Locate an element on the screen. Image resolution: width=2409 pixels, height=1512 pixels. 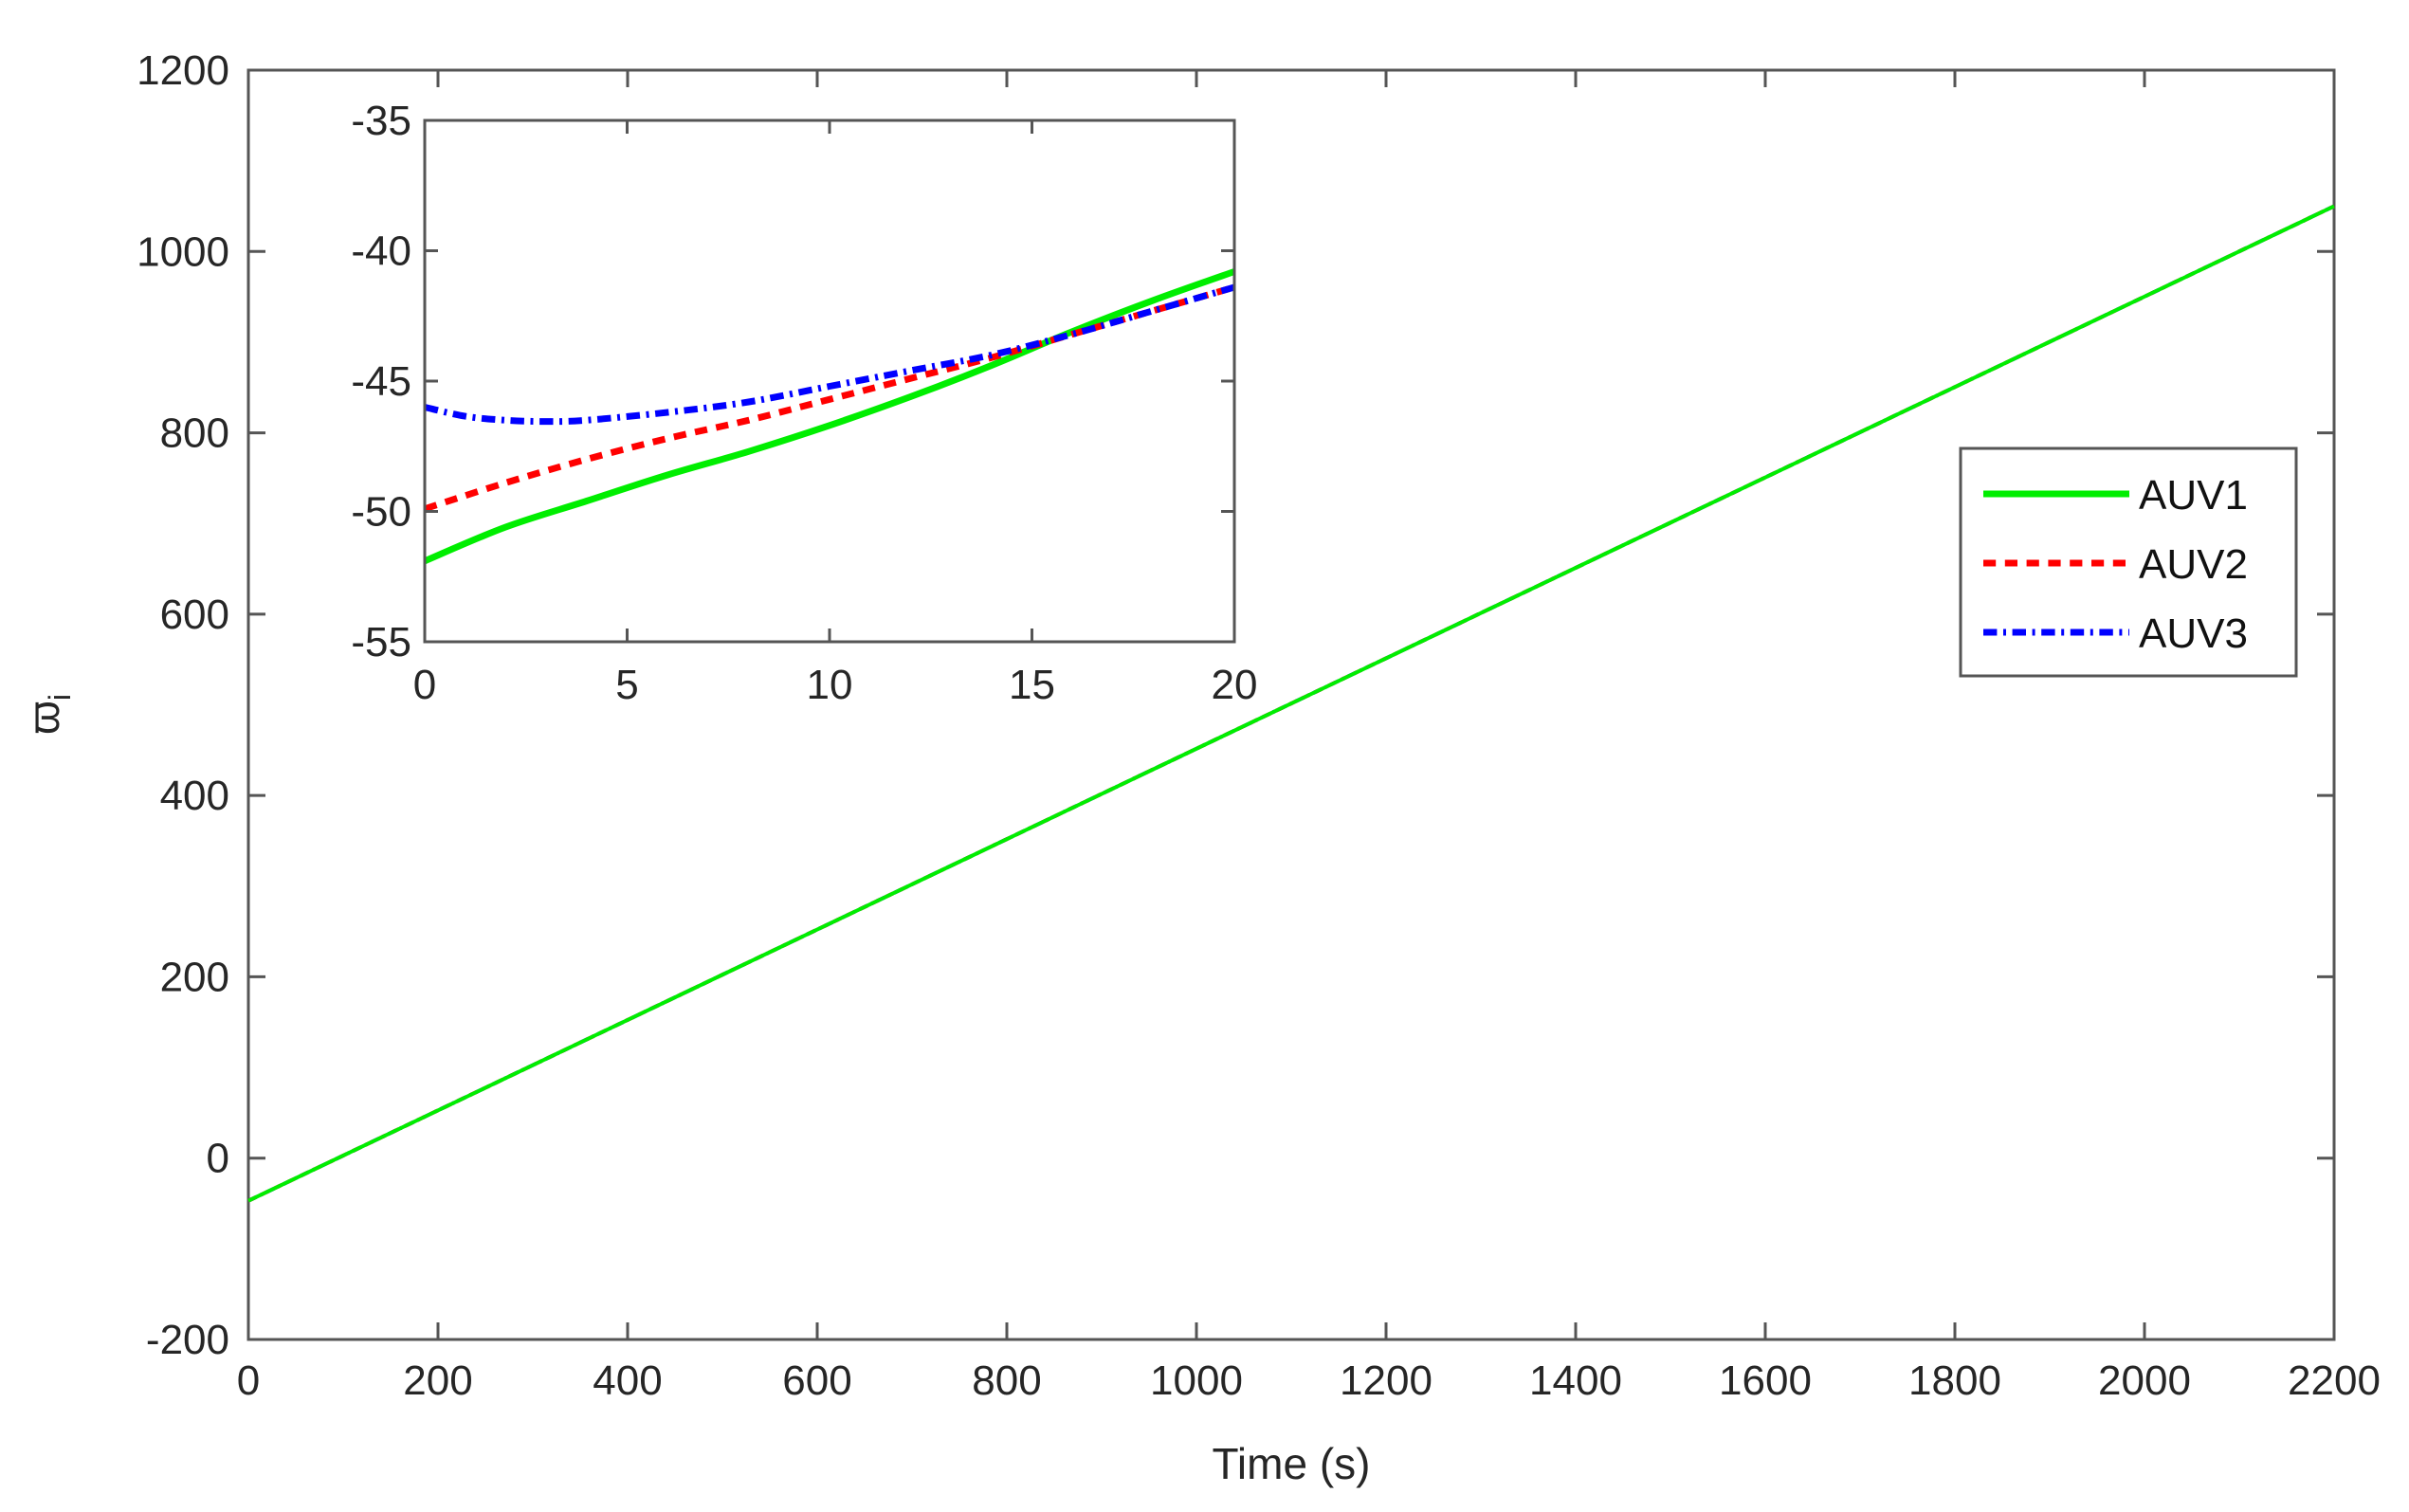
inset-x-tick-label: 10 is located at coordinates (830, 685).